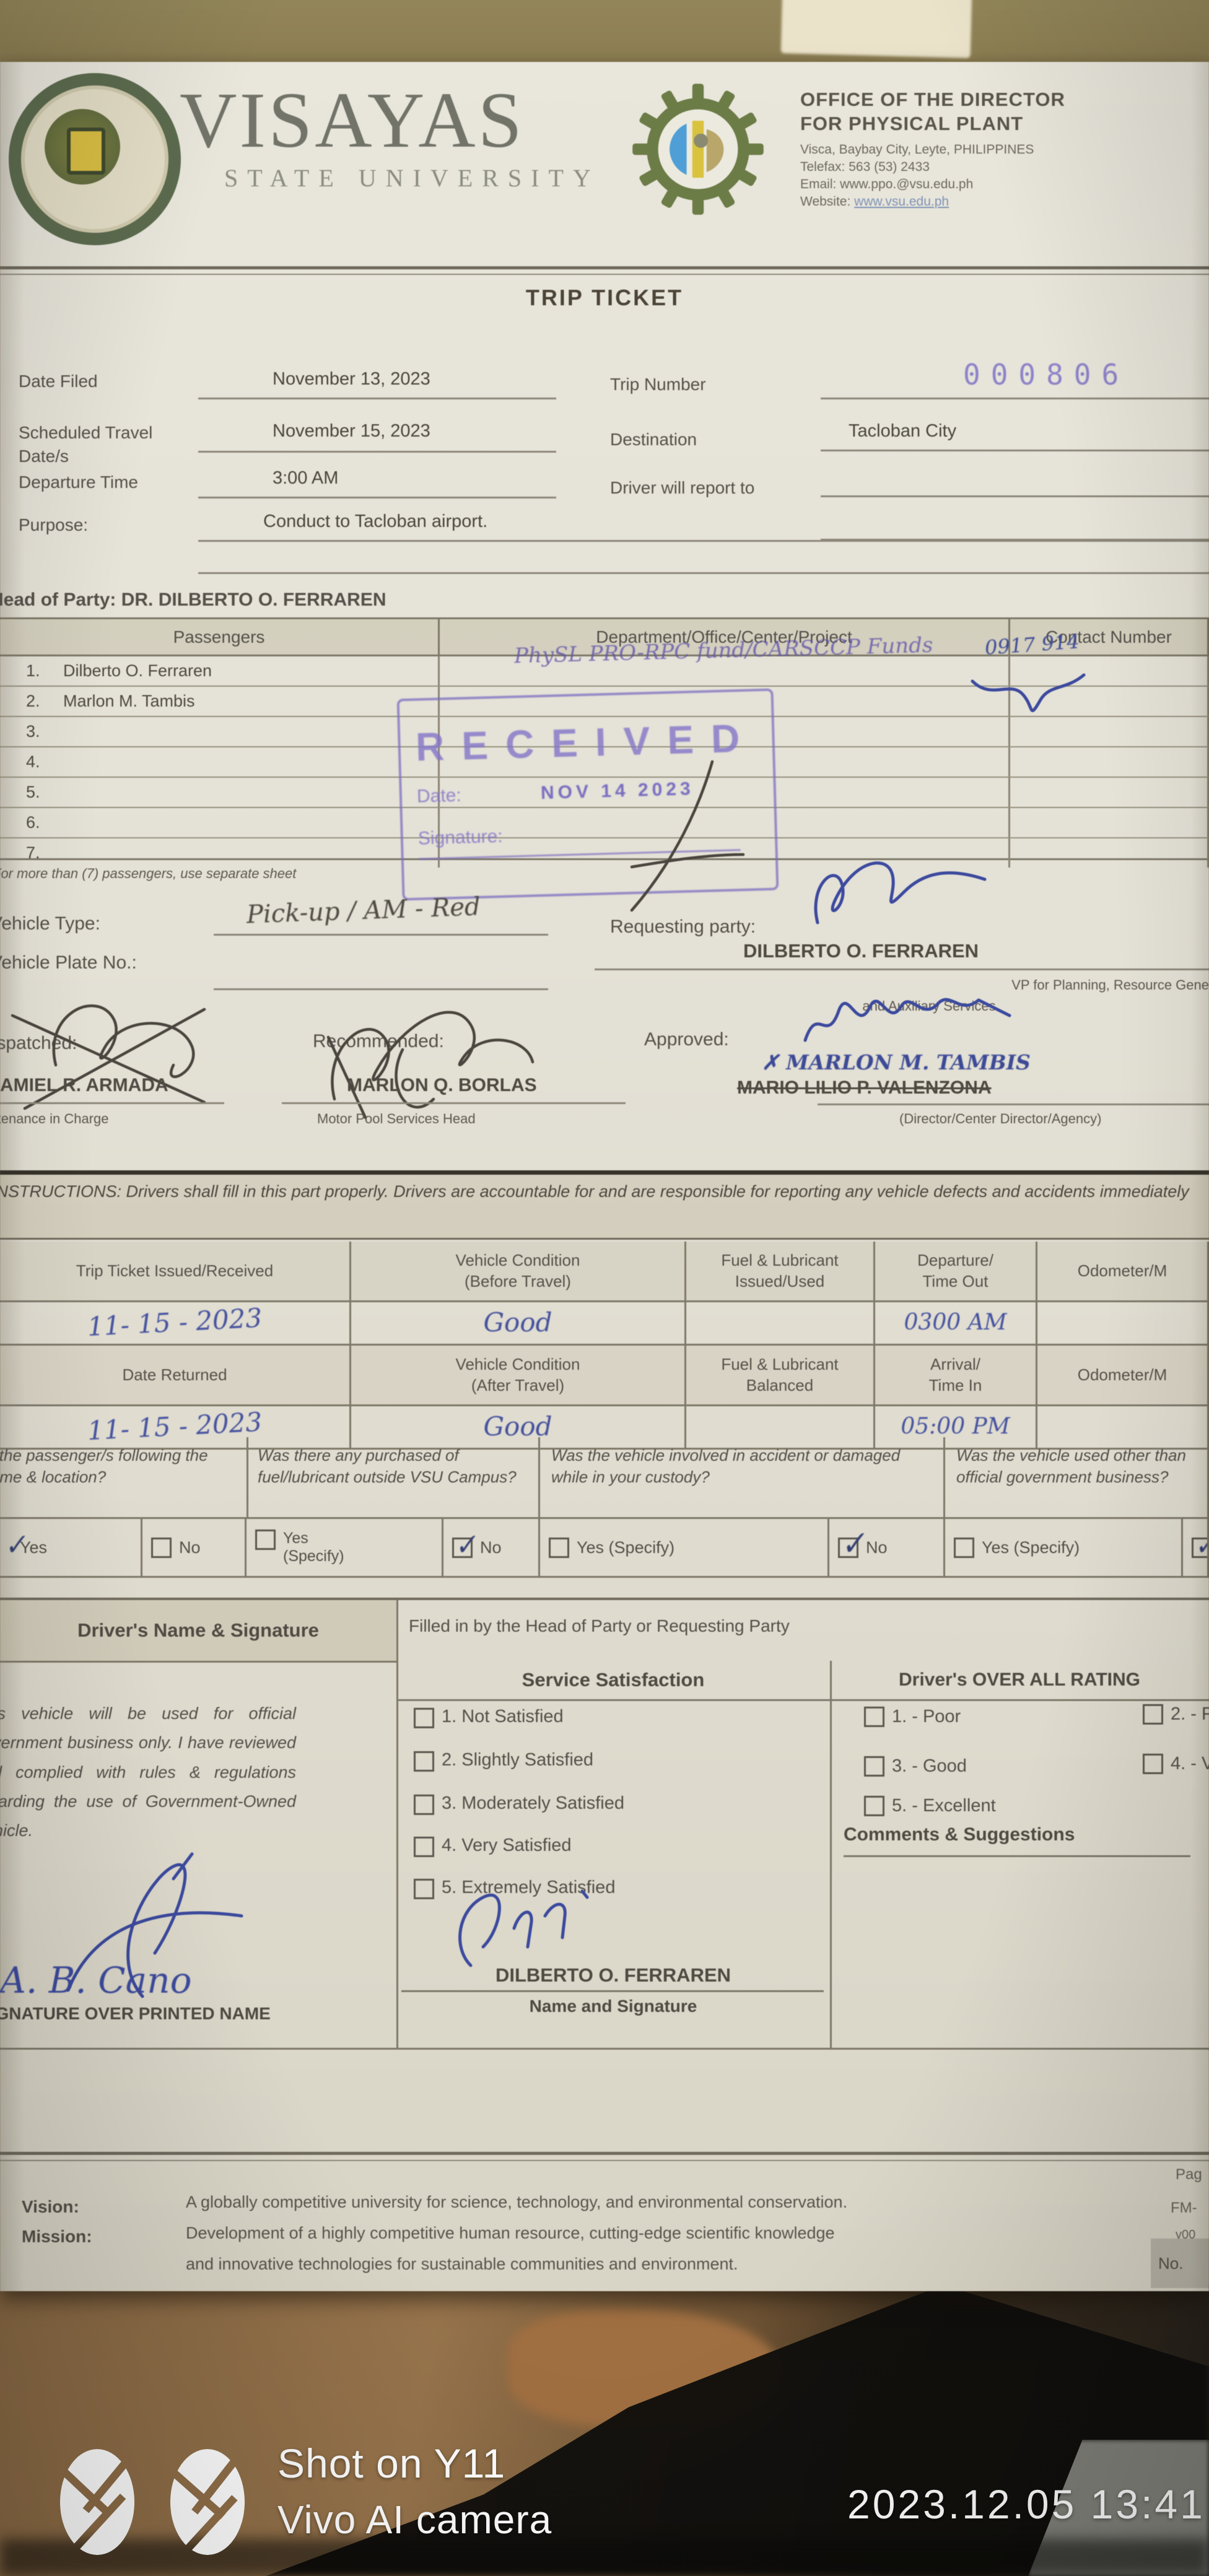 This screenshot has height=2576, width=1209. I want to click on recommended-role: Motor Pool Services Head, so click(396, 1118).